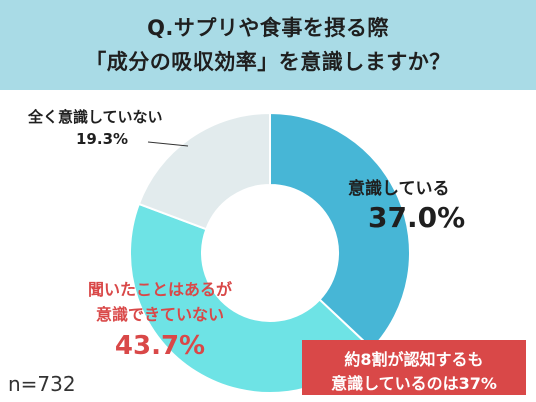 This screenshot has height=402, width=536. I want to click on aware-category-label: 意識している, so click(399, 189).